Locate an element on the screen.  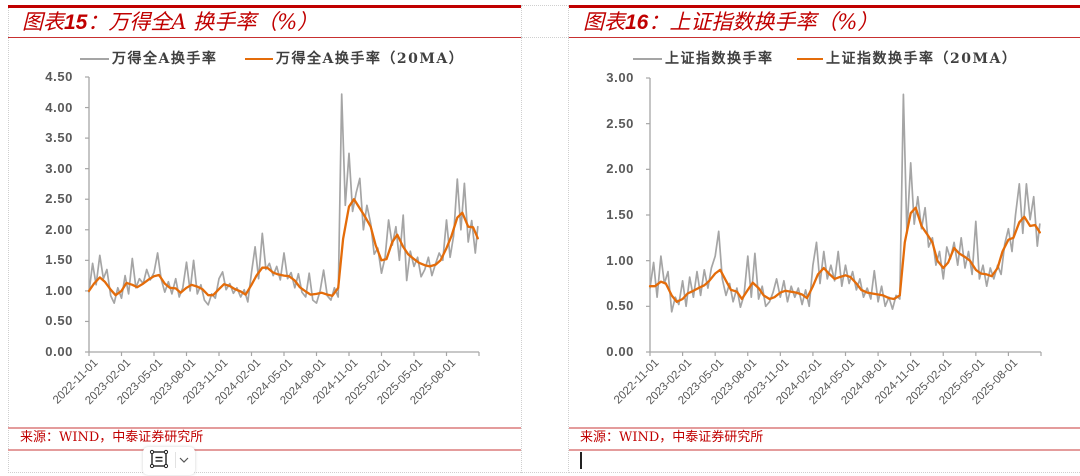
left-source-top-rule is located at coordinates (264, 428).